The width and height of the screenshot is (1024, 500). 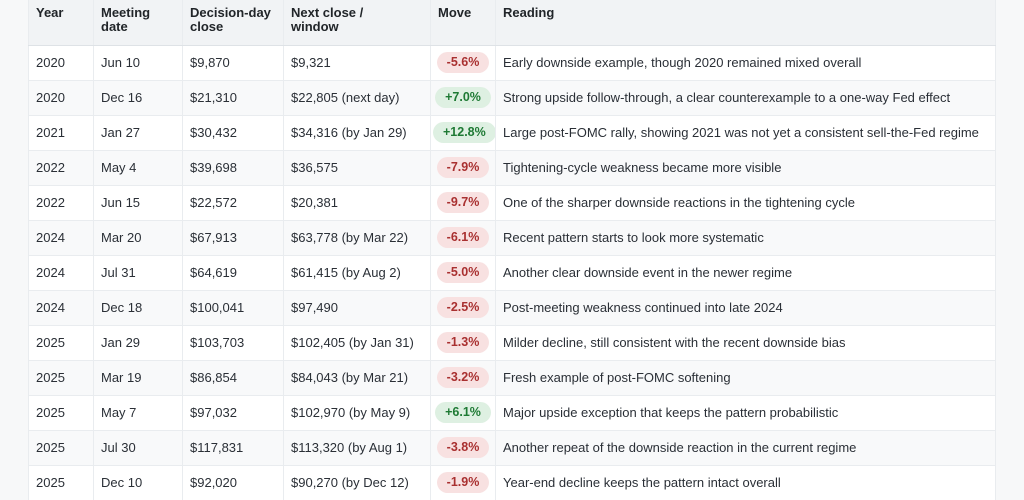 I want to click on cell-meeting-date: Jul 30, so click(x=138, y=448).